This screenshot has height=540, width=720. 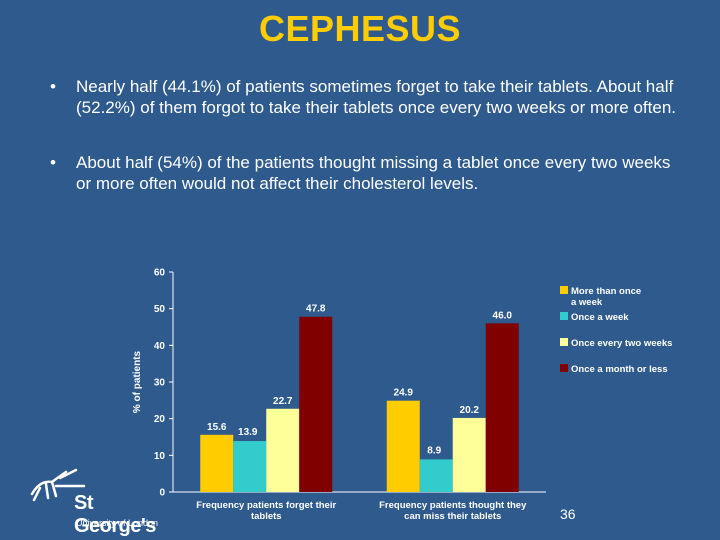 I want to click on data-label: 20.2, so click(x=470, y=410).